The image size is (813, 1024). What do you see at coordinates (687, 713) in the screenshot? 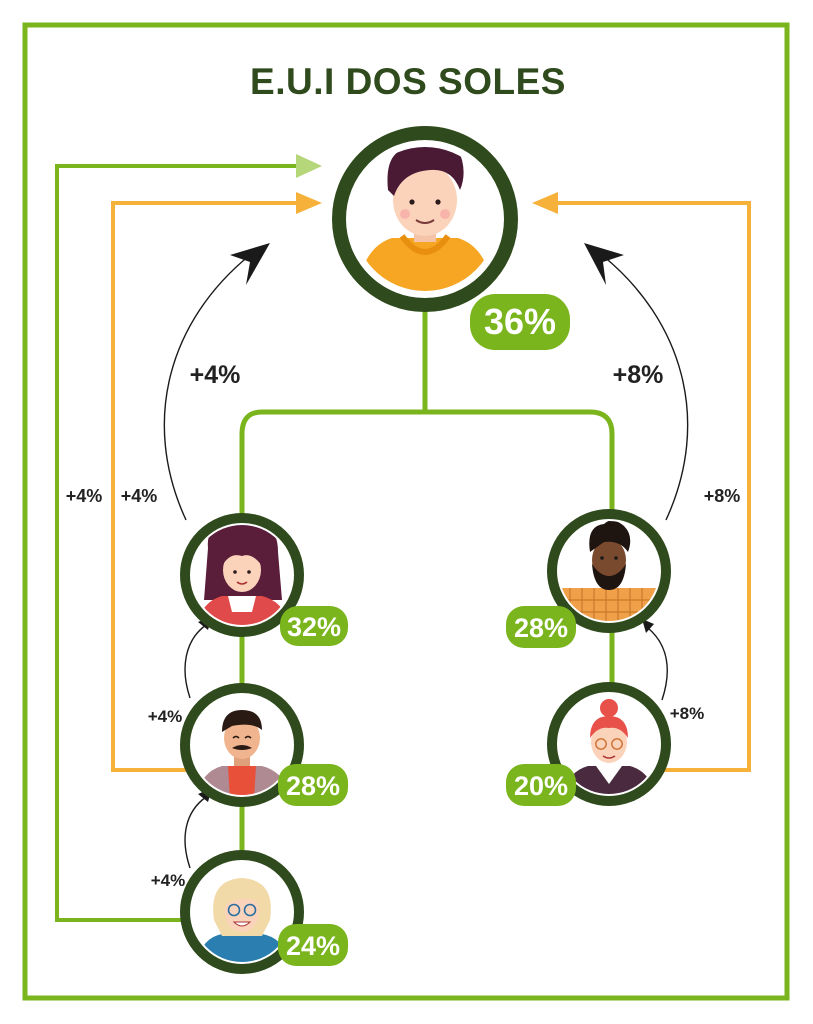
I see `label-right-step: +8%` at bounding box center [687, 713].